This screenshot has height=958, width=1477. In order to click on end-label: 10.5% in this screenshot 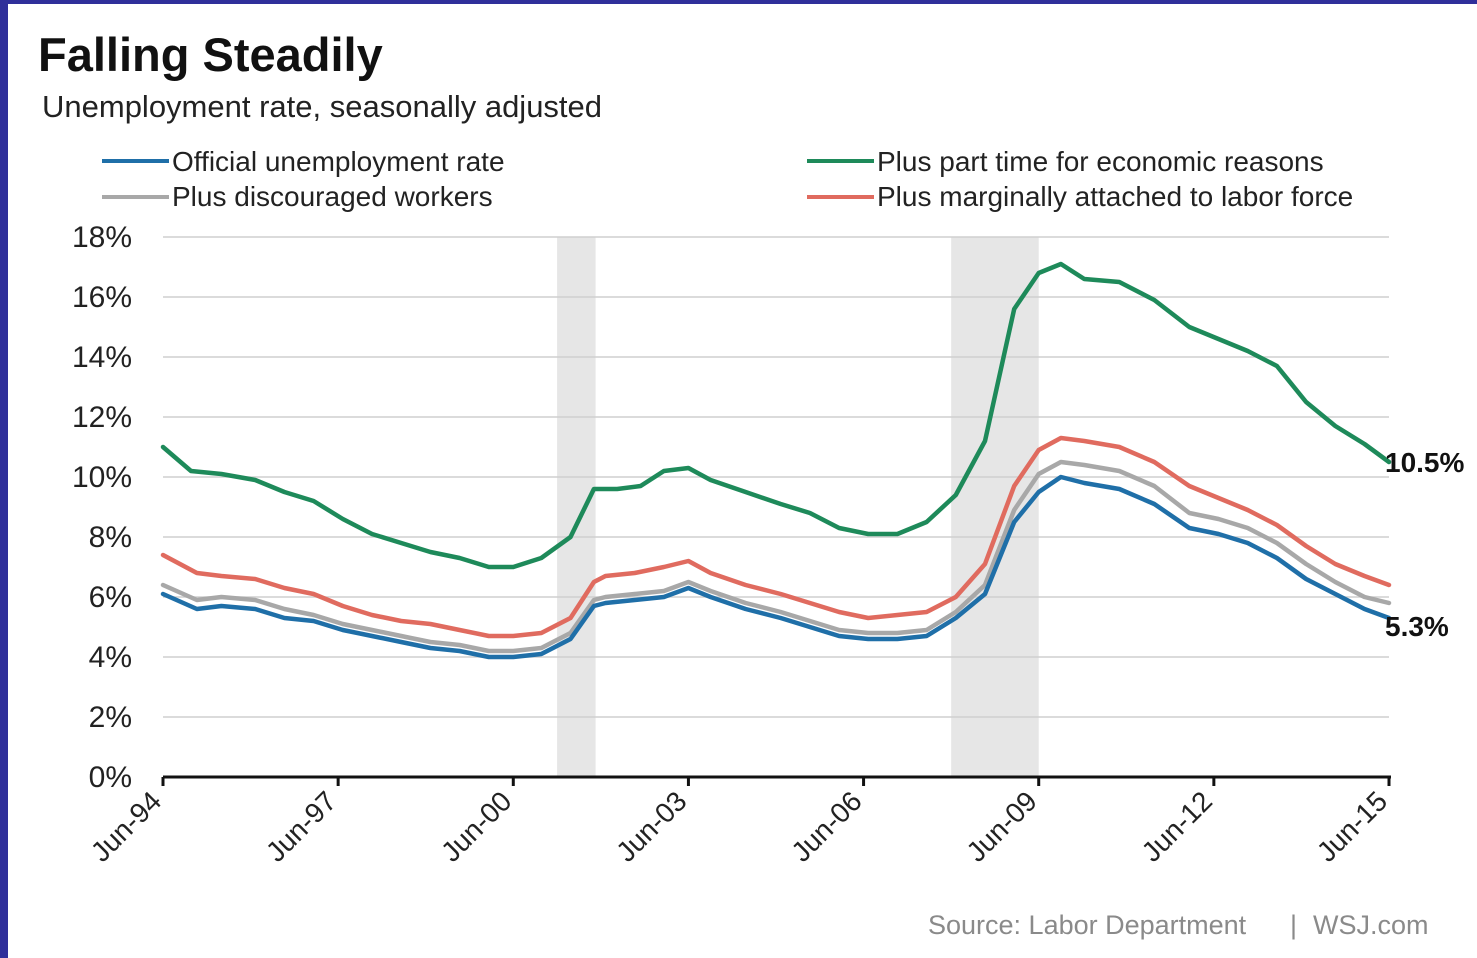, I will do `click(1424, 462)`.